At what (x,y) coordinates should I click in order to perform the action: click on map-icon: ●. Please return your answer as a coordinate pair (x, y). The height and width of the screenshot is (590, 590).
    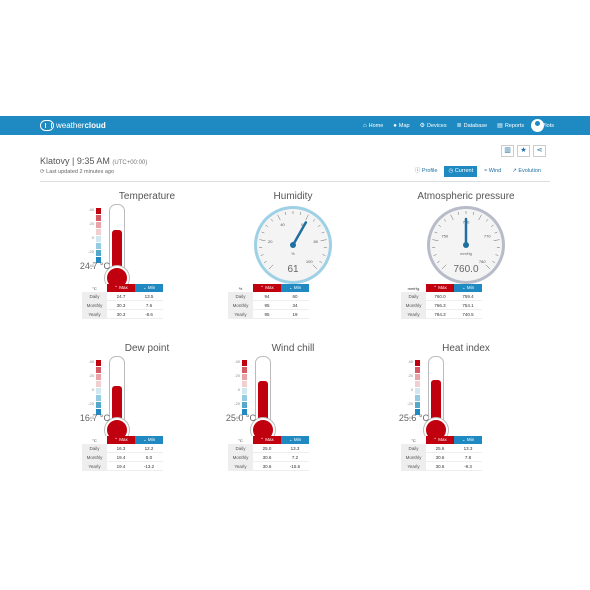
    Looking at the image, I should click on (395, 125).